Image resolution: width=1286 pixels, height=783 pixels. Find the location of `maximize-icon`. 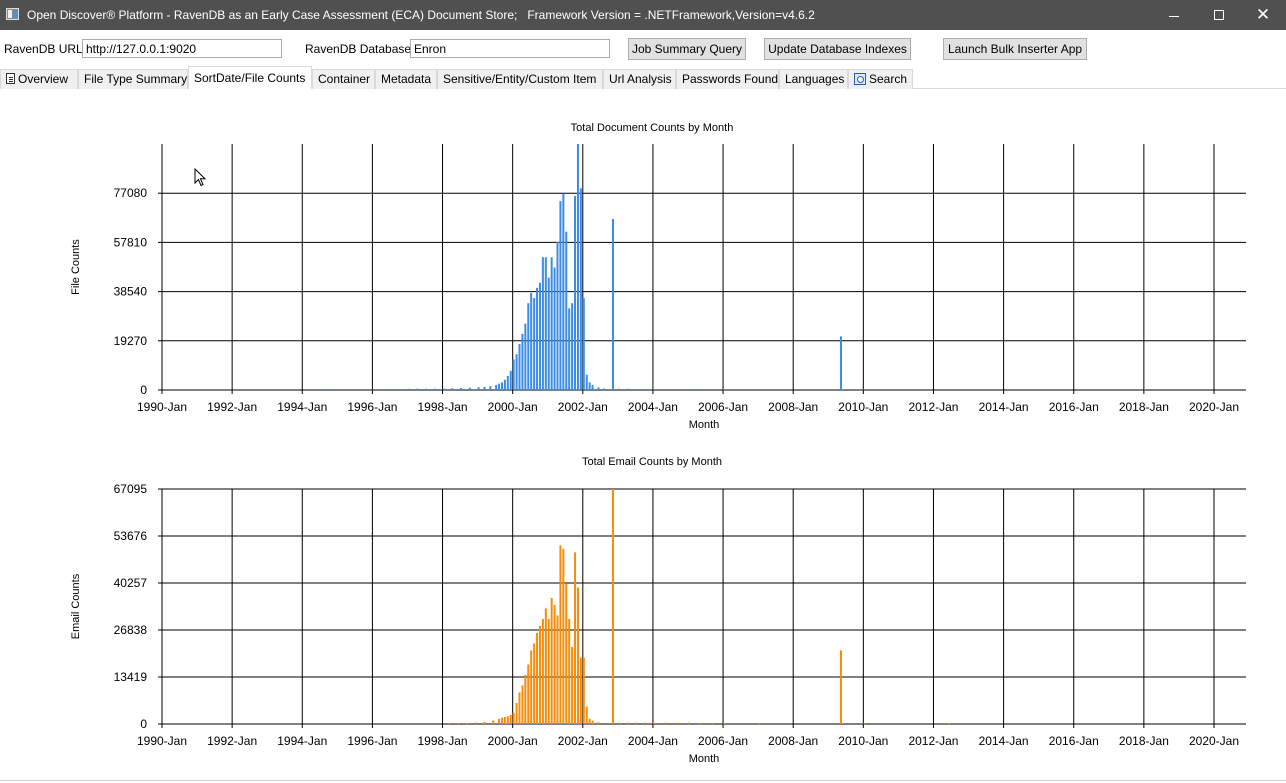

maximize-icon is located at coordinates (1219, 15).